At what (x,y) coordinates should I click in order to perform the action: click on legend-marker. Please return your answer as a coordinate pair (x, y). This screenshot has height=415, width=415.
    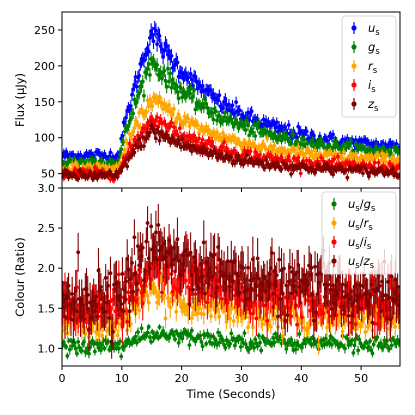
    Looking at the image, I should click on (354, 85).